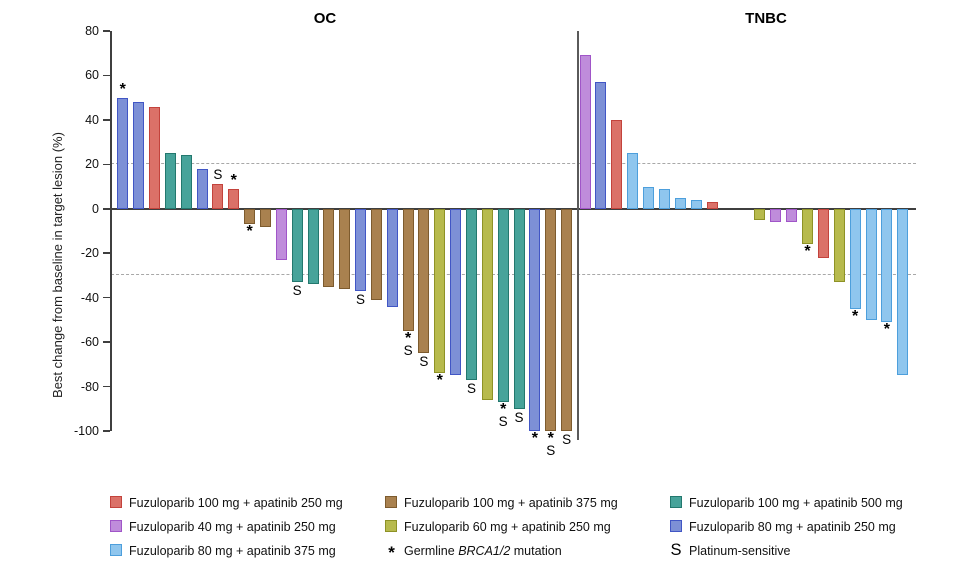  I want to click on legend-label: Fuzuloparib 60 mg + apatinib 250 mg, so click(507, 527).